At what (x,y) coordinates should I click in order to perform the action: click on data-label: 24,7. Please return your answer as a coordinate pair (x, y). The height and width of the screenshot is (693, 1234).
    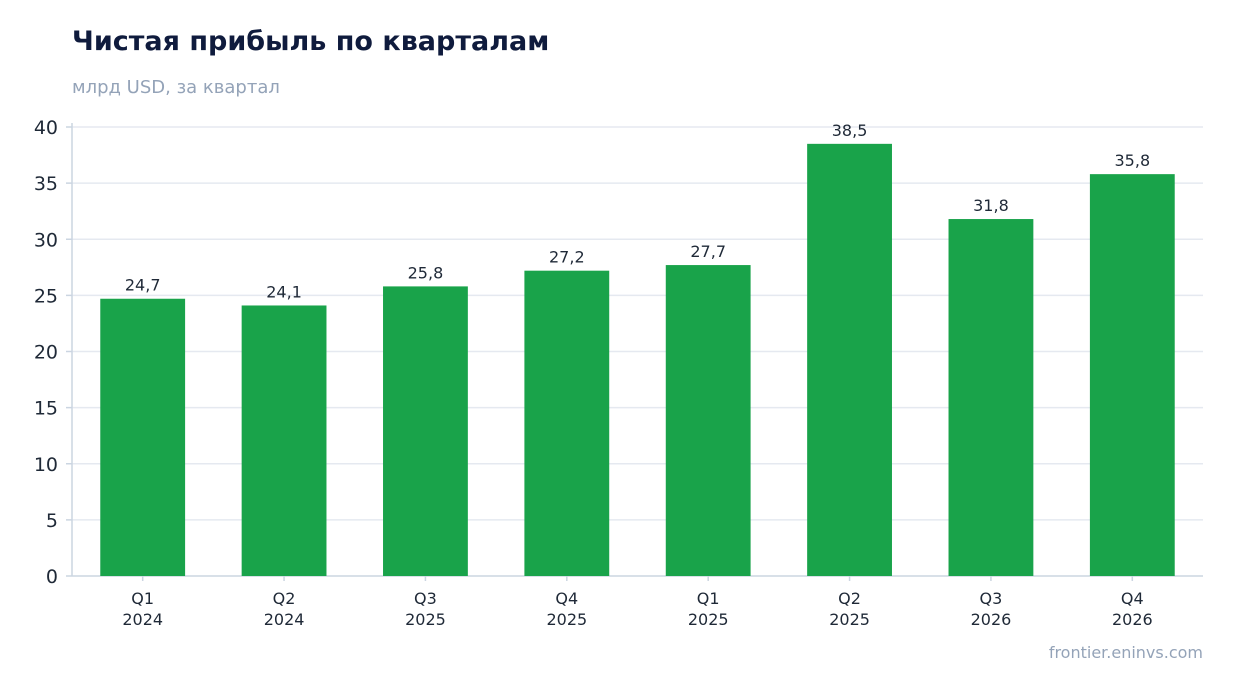
    Looking at the image, I should click on (143, 285).